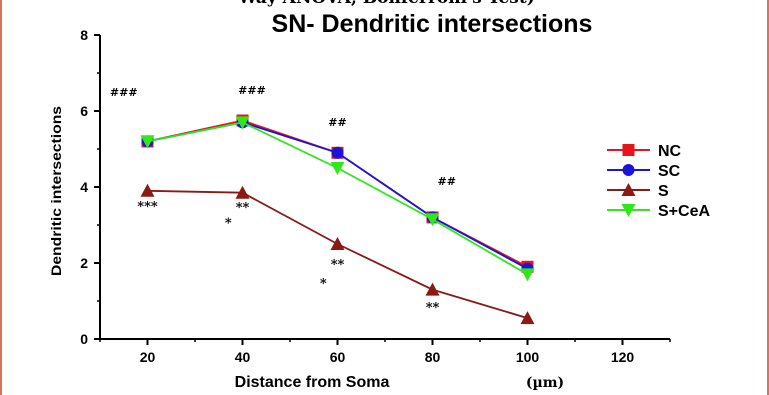 This screenshot has width=769, height=395. Describe the element at coordinates (147, 207) in the screenshot. I see `significance-annotation: ***` at that location.